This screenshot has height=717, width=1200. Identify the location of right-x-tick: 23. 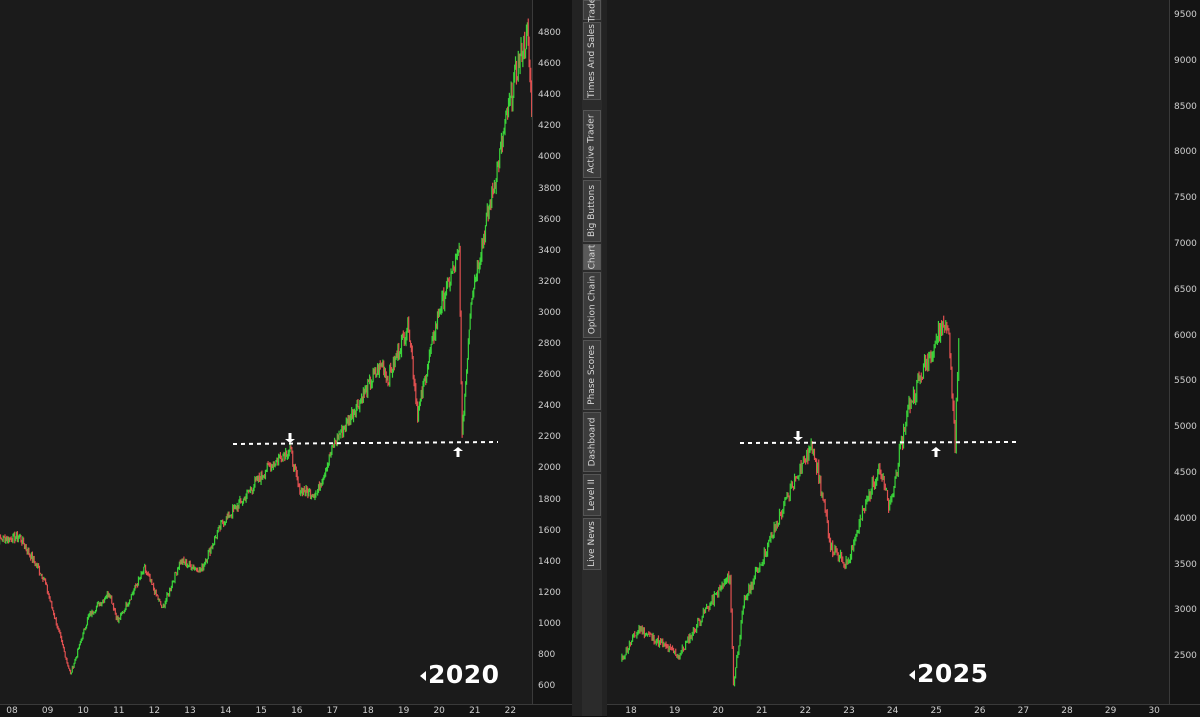
(849, 711).